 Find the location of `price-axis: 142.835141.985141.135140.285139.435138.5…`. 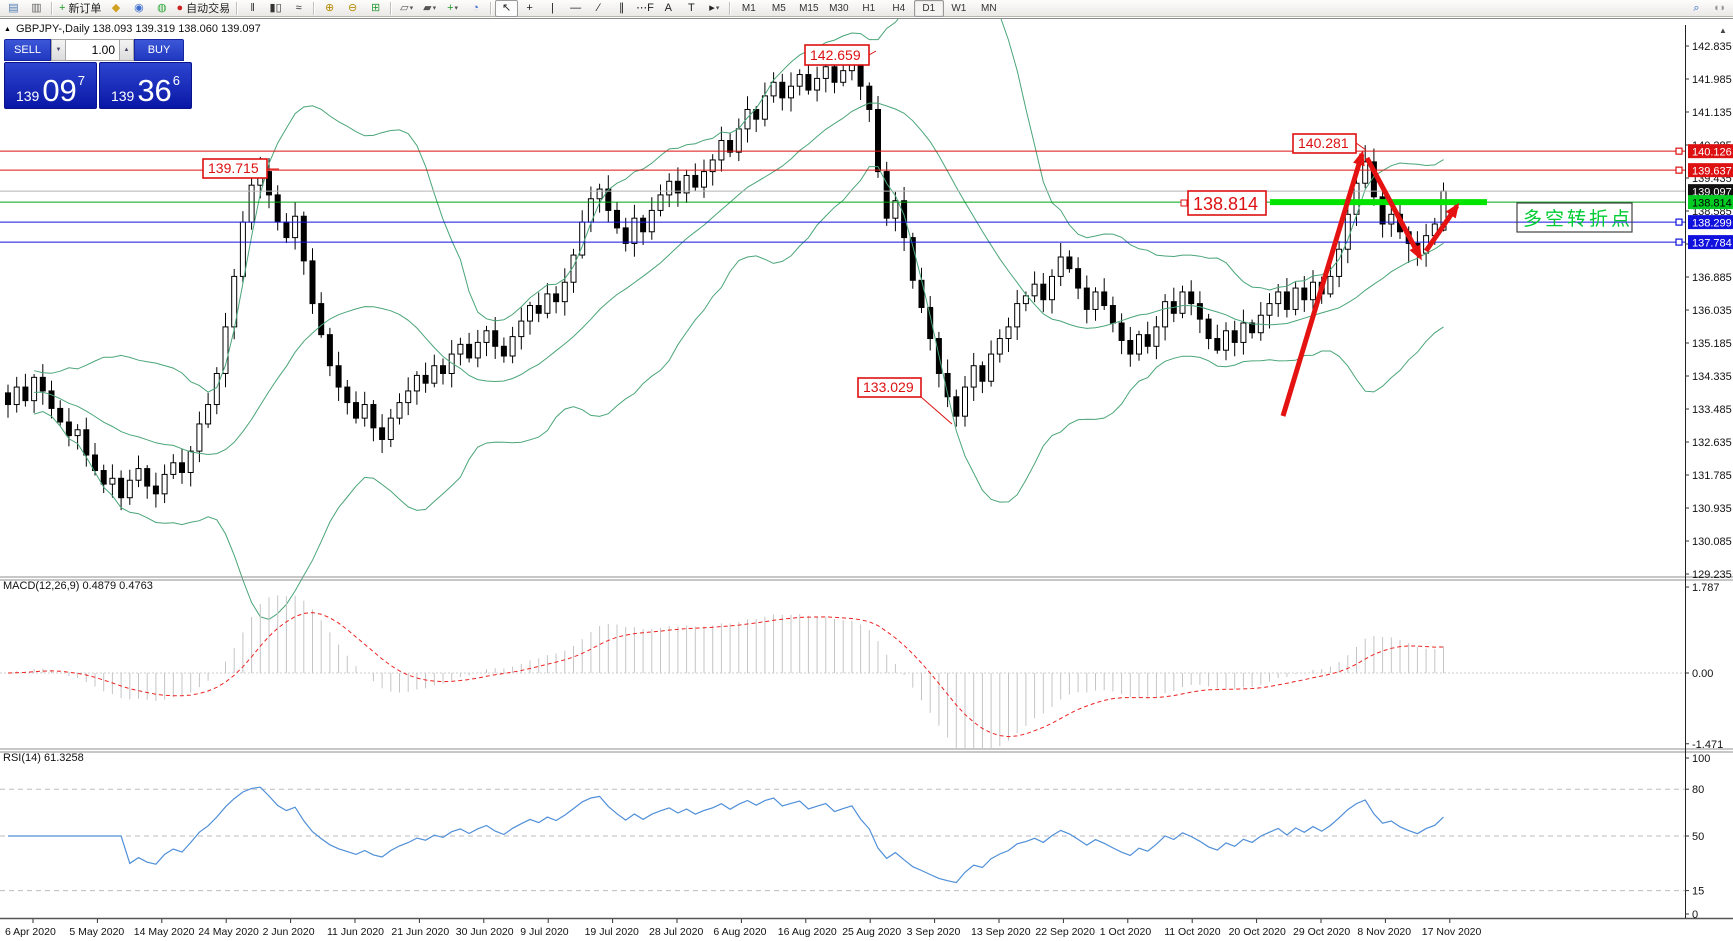

price-axis: 142.835141.985141.135140.285139.435138.5… is located at coordinates (1709, 311).